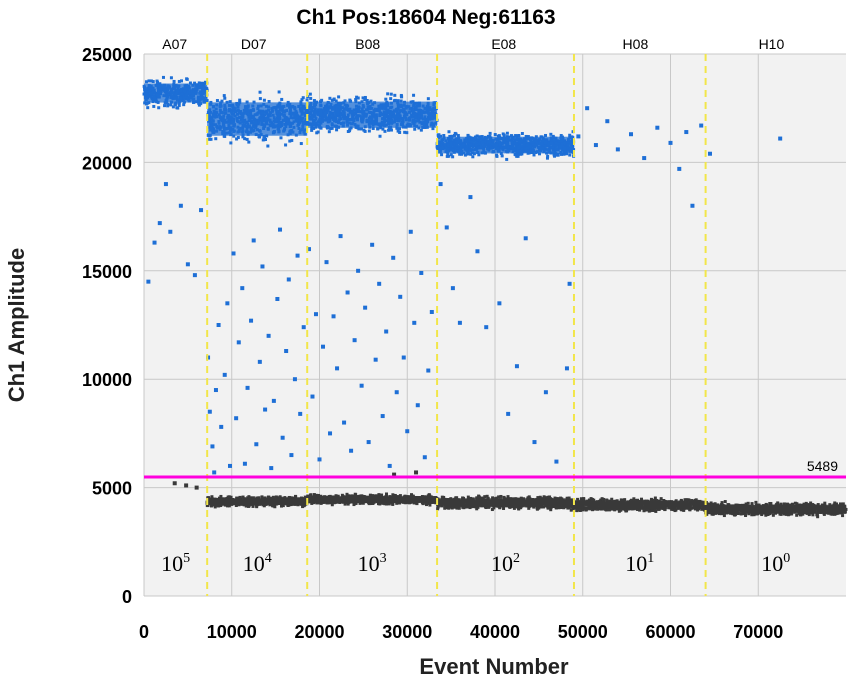 The image size is (850, 682). What do you see at coordinates (372, 499) in the screenshot?
I see `negative-band-core` at bounding box center [372, 499].